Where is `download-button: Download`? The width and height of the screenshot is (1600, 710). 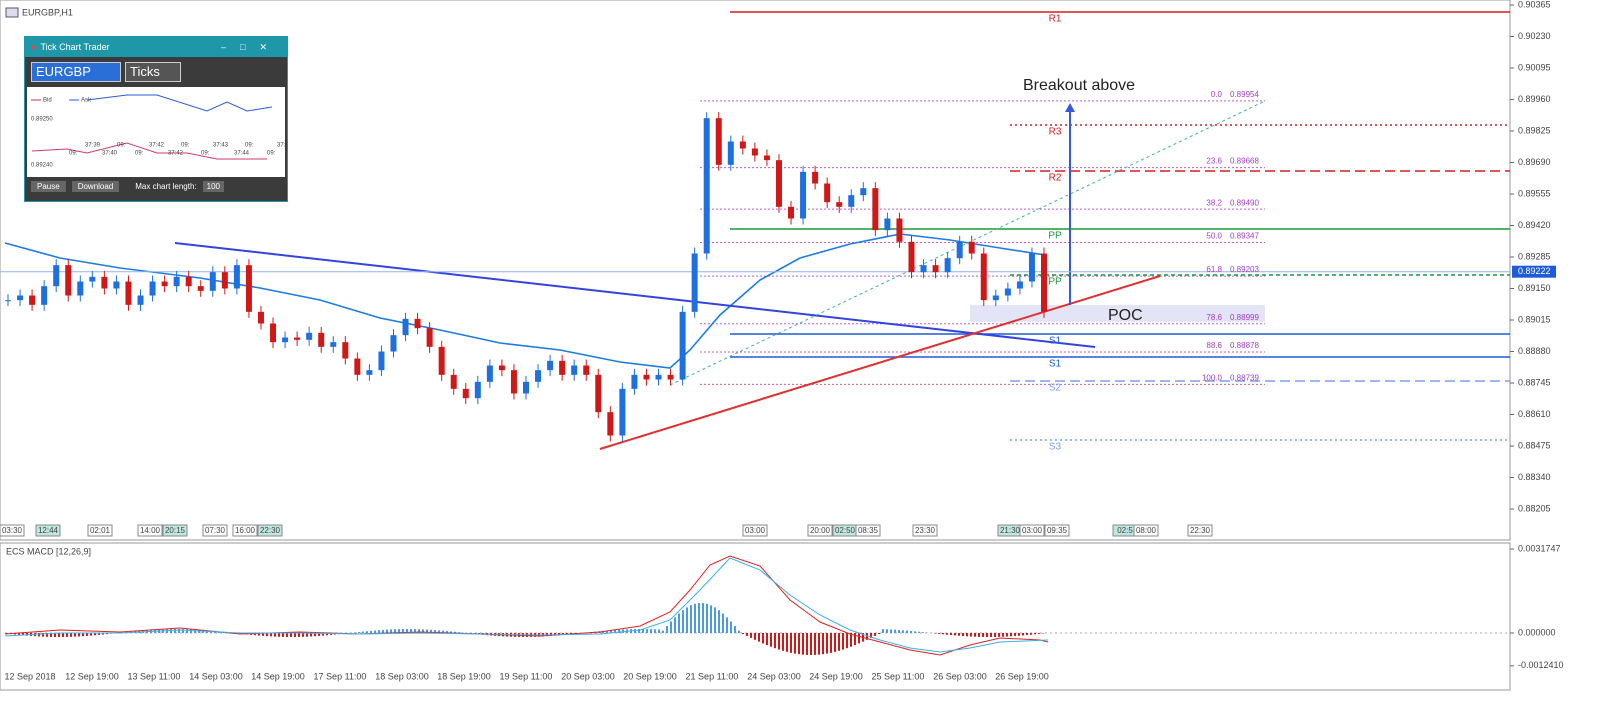 download-button: Download is located at coordinates (96, 186).